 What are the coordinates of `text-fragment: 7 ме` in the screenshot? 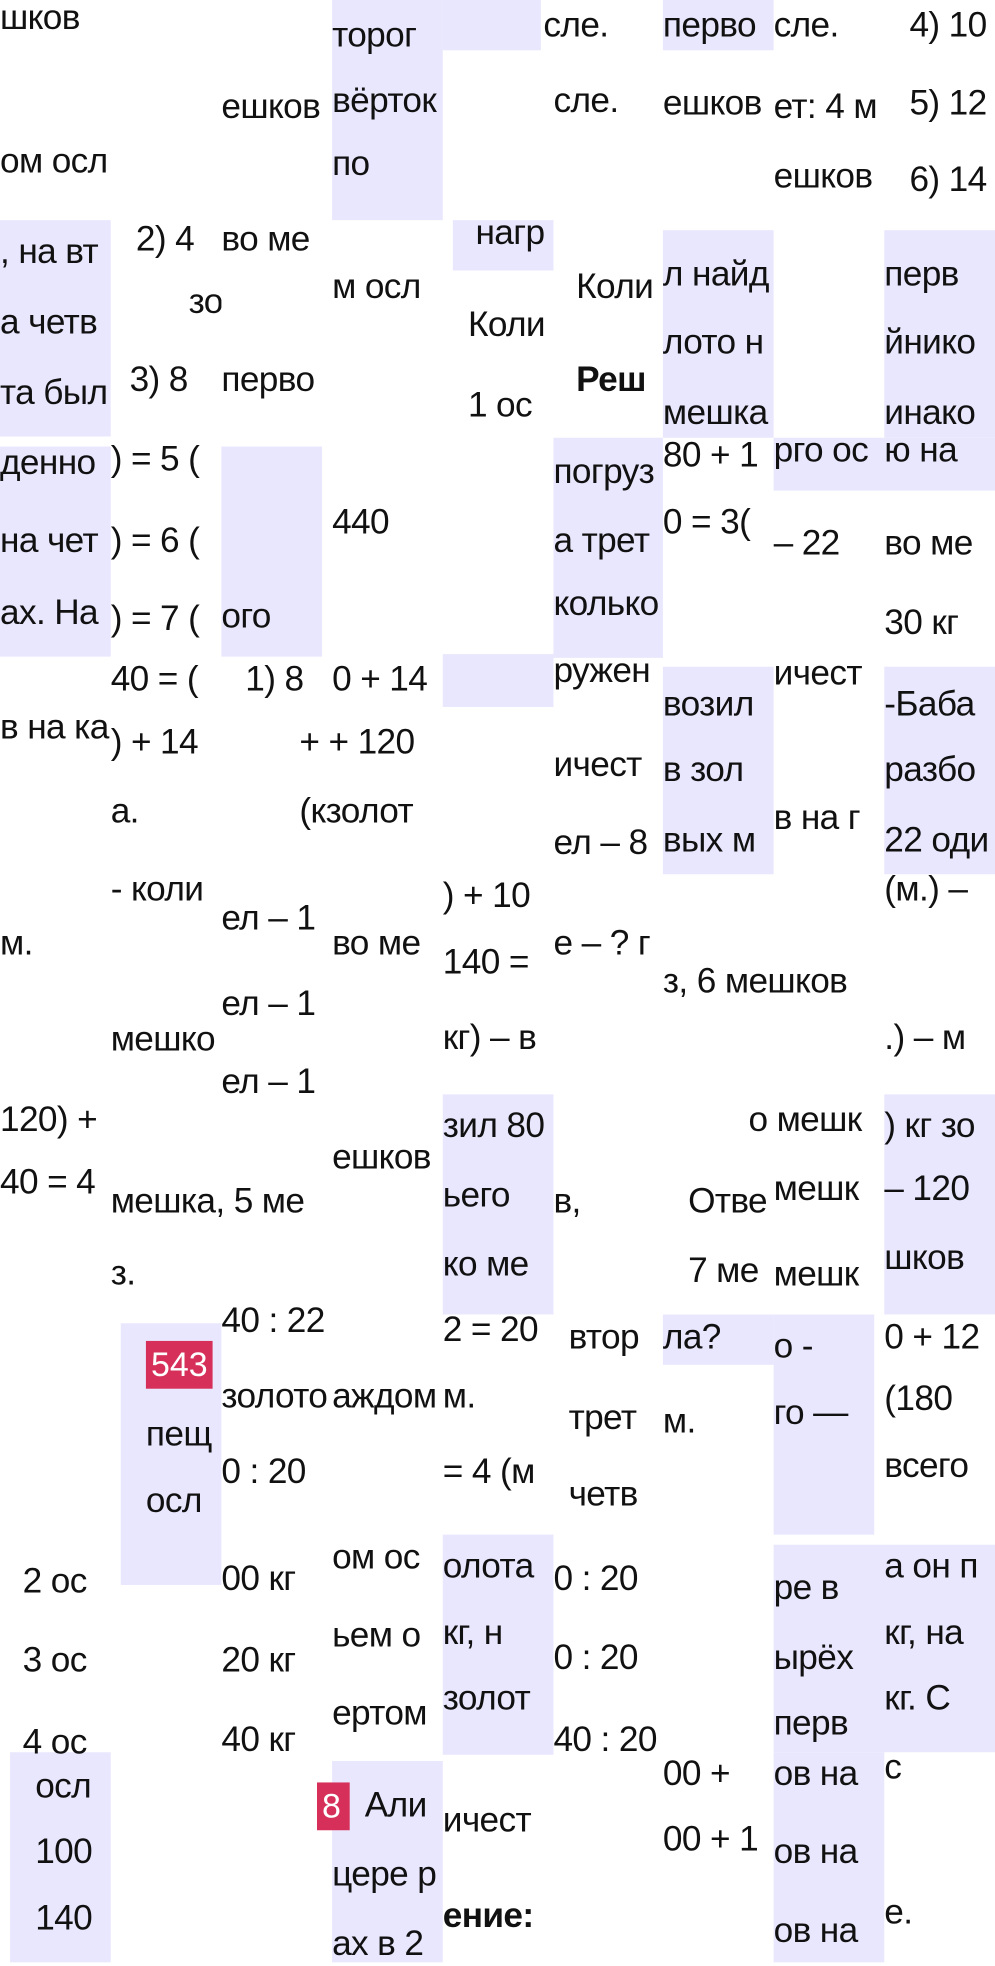 It's located at (723, 1270).